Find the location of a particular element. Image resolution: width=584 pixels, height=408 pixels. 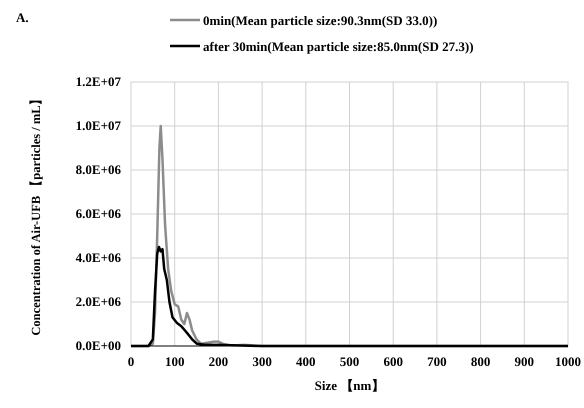

x-tick-label: 100 is located at coordinates (174, 361).